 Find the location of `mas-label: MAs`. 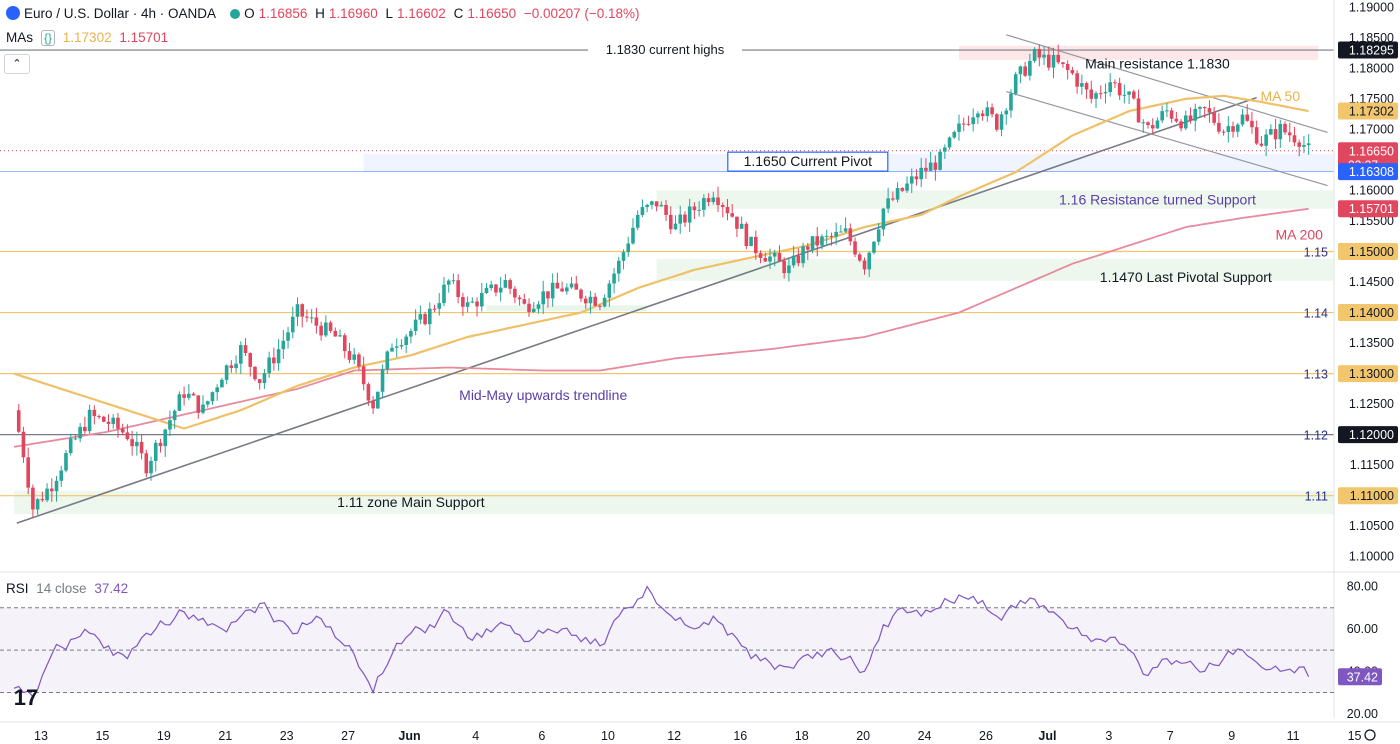

mas-label: MAs is located at coordinates (19, 37).